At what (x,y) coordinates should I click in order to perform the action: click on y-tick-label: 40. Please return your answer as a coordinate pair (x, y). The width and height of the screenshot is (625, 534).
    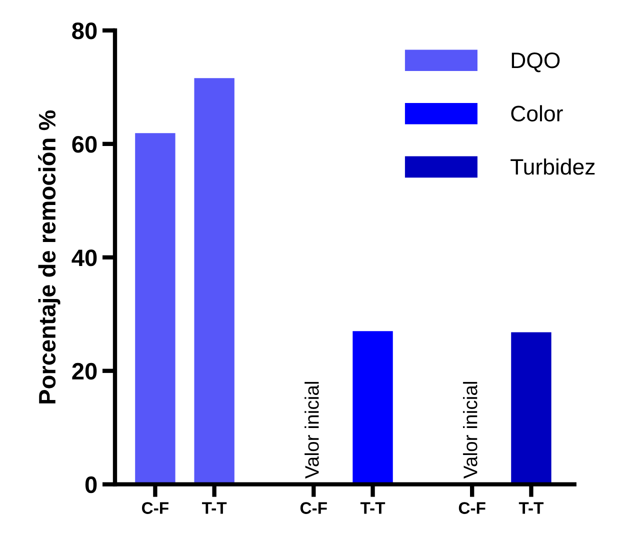
    Looking at the image, I should click on (84, 257).